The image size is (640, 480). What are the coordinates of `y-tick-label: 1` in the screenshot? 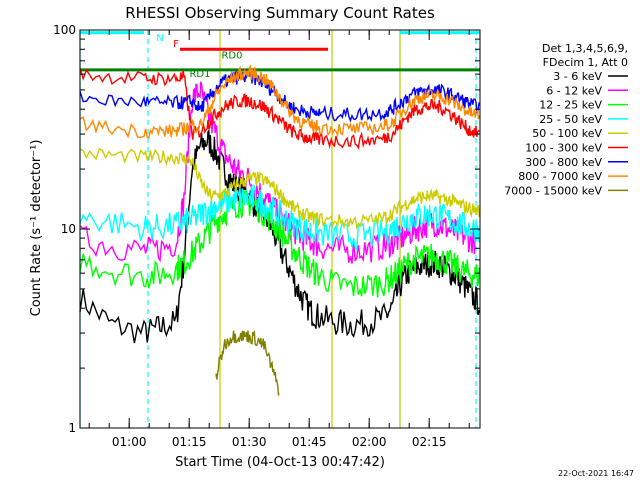 It's located at (72, 428).